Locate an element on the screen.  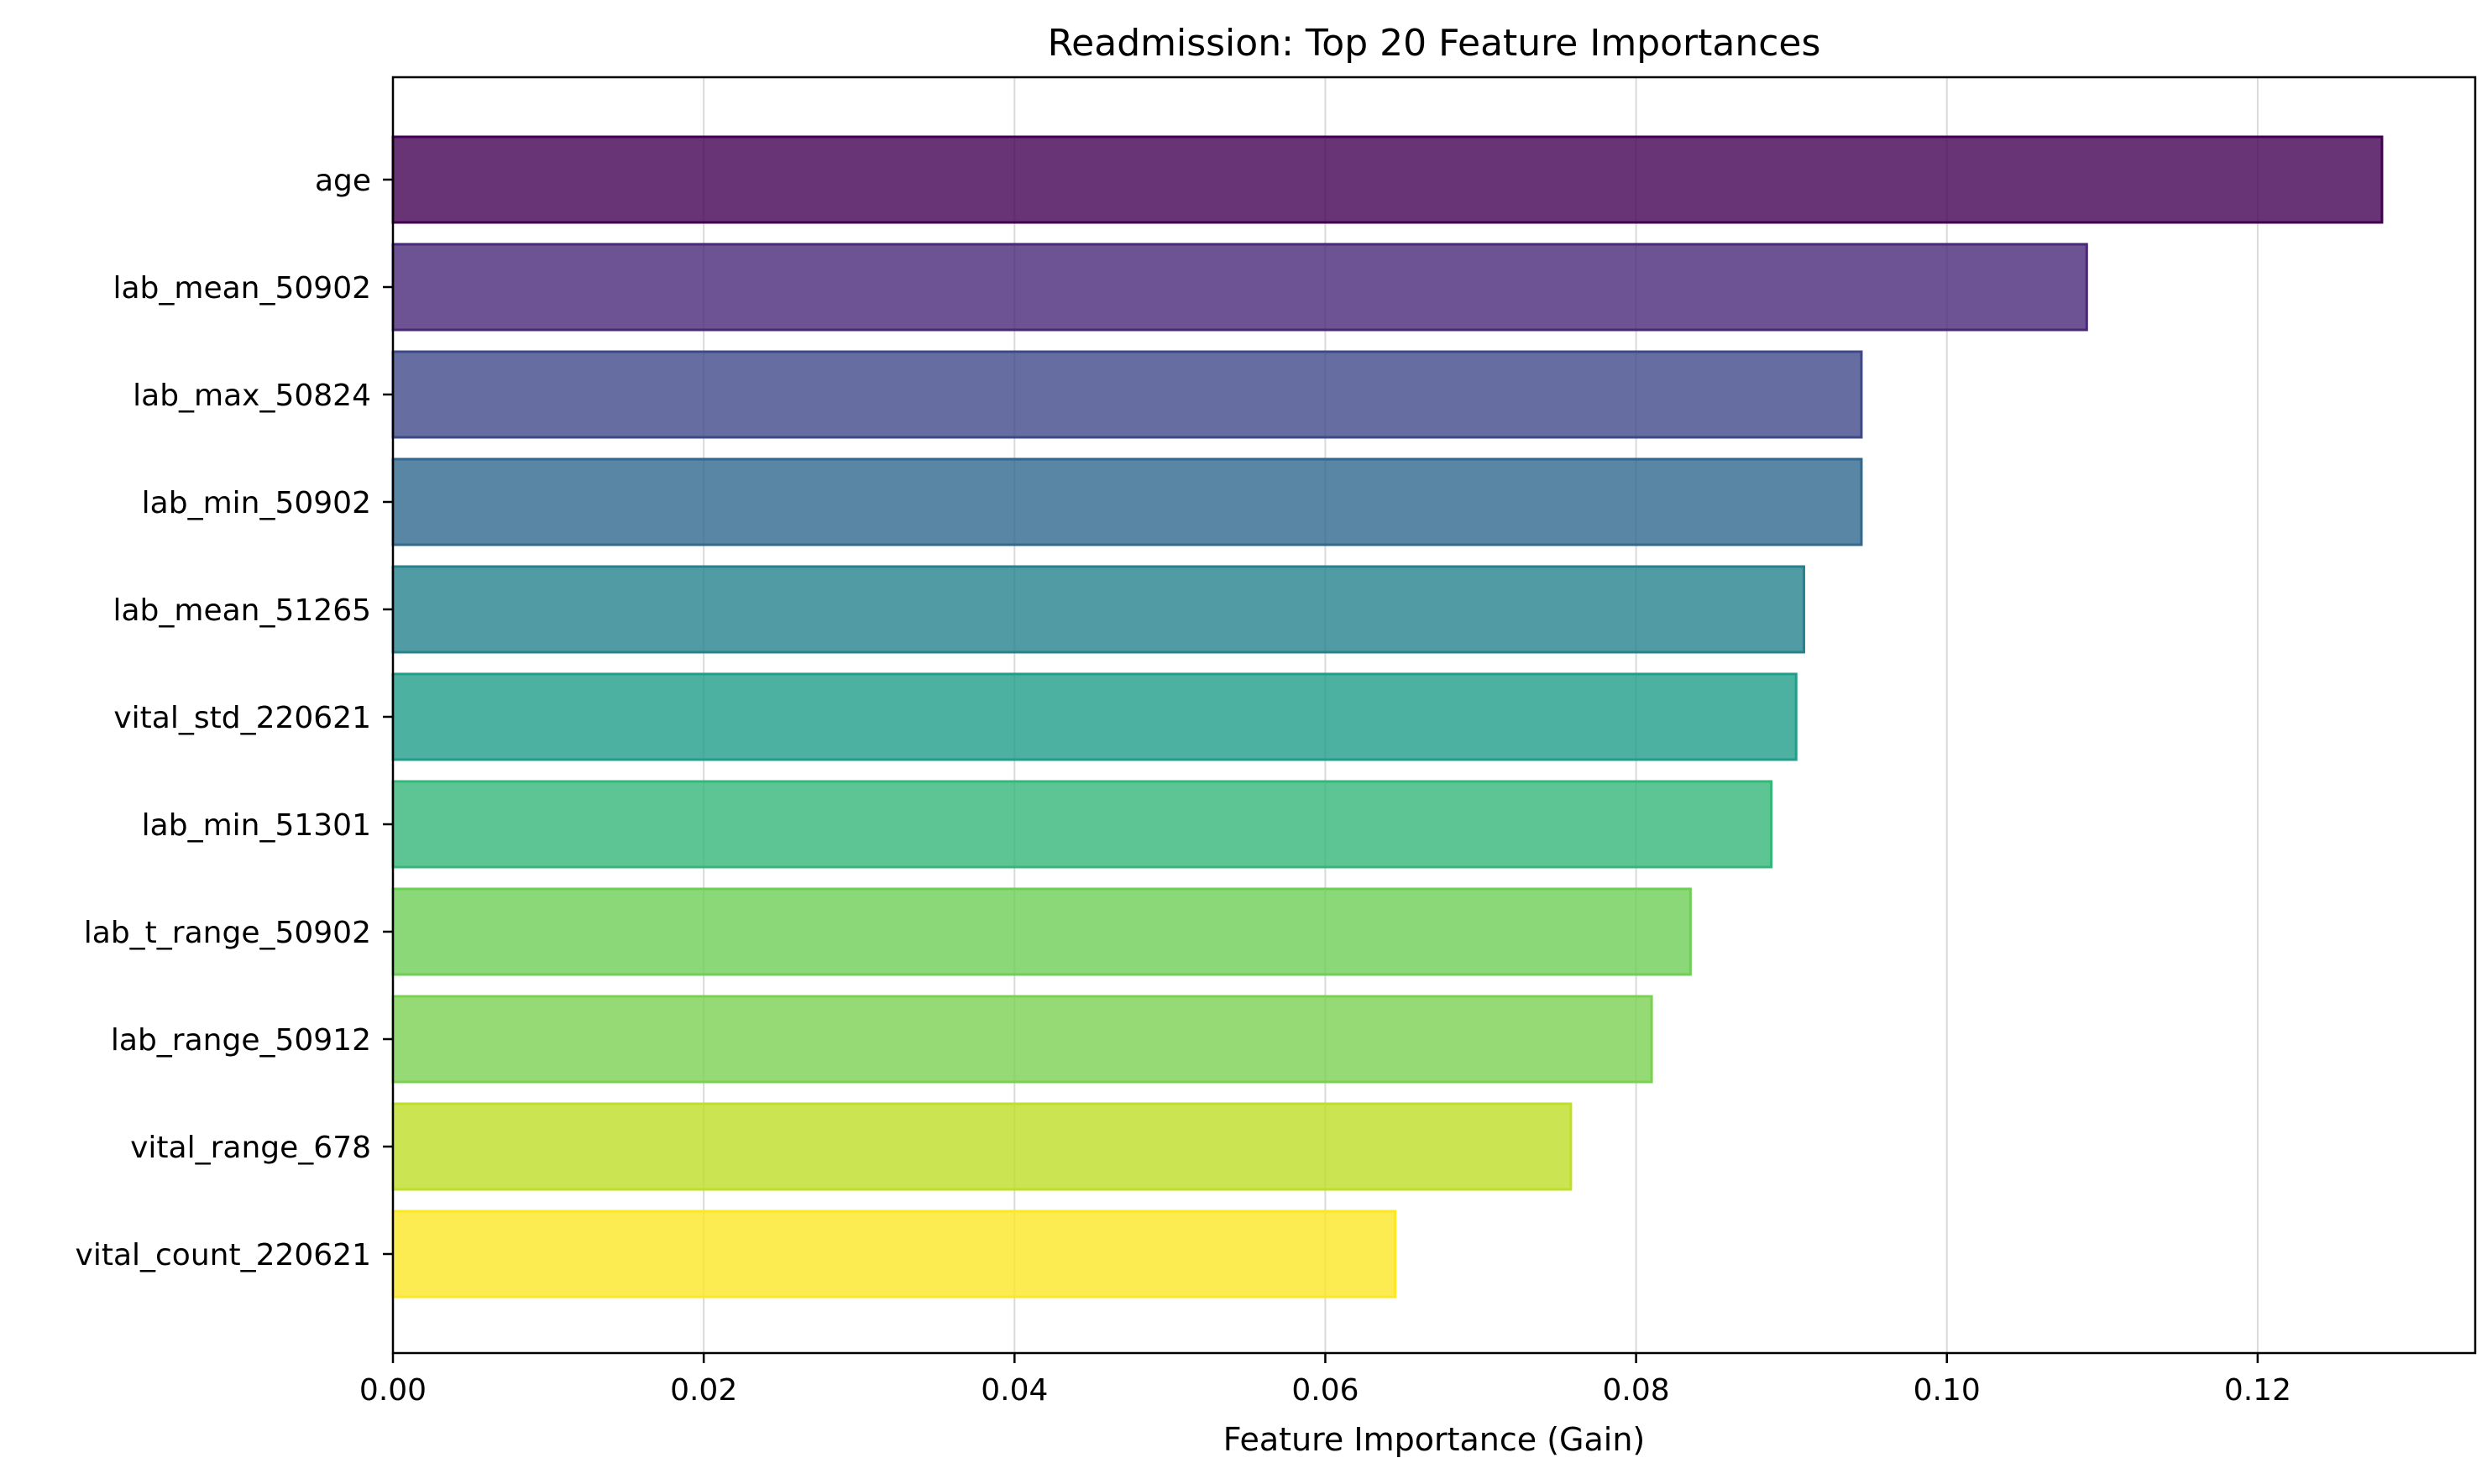
y-tick-label: age is located at coordinates (343, 181).